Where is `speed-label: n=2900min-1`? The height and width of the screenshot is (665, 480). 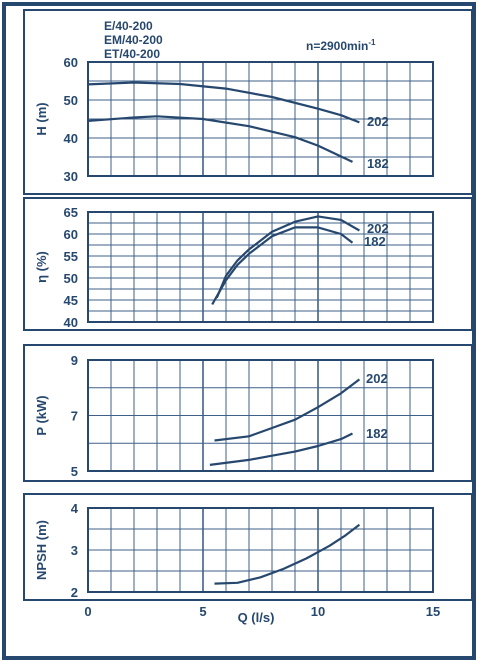
speed-label: n=2900min-1 is located at coordinates (341, 45).